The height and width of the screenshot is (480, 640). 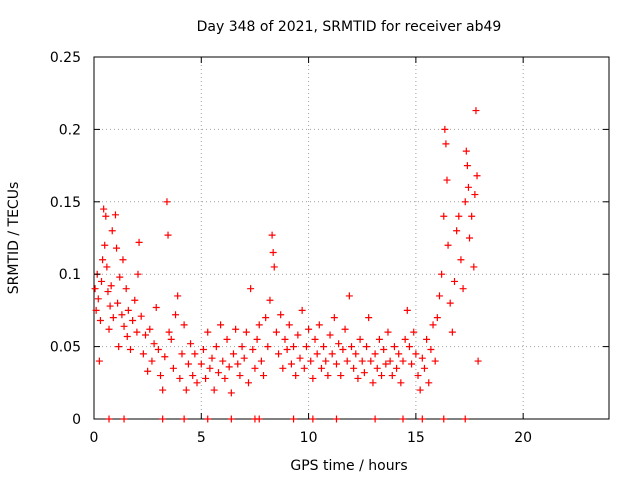 I want to click on x-tick-label: 10, so click(x=309, y=438).